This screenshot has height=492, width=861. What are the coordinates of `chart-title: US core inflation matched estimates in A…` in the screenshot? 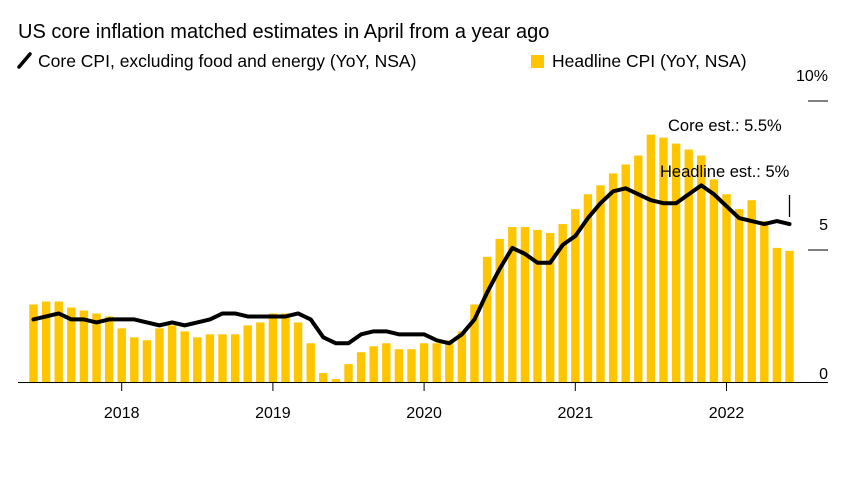 It's located at (283, 32).